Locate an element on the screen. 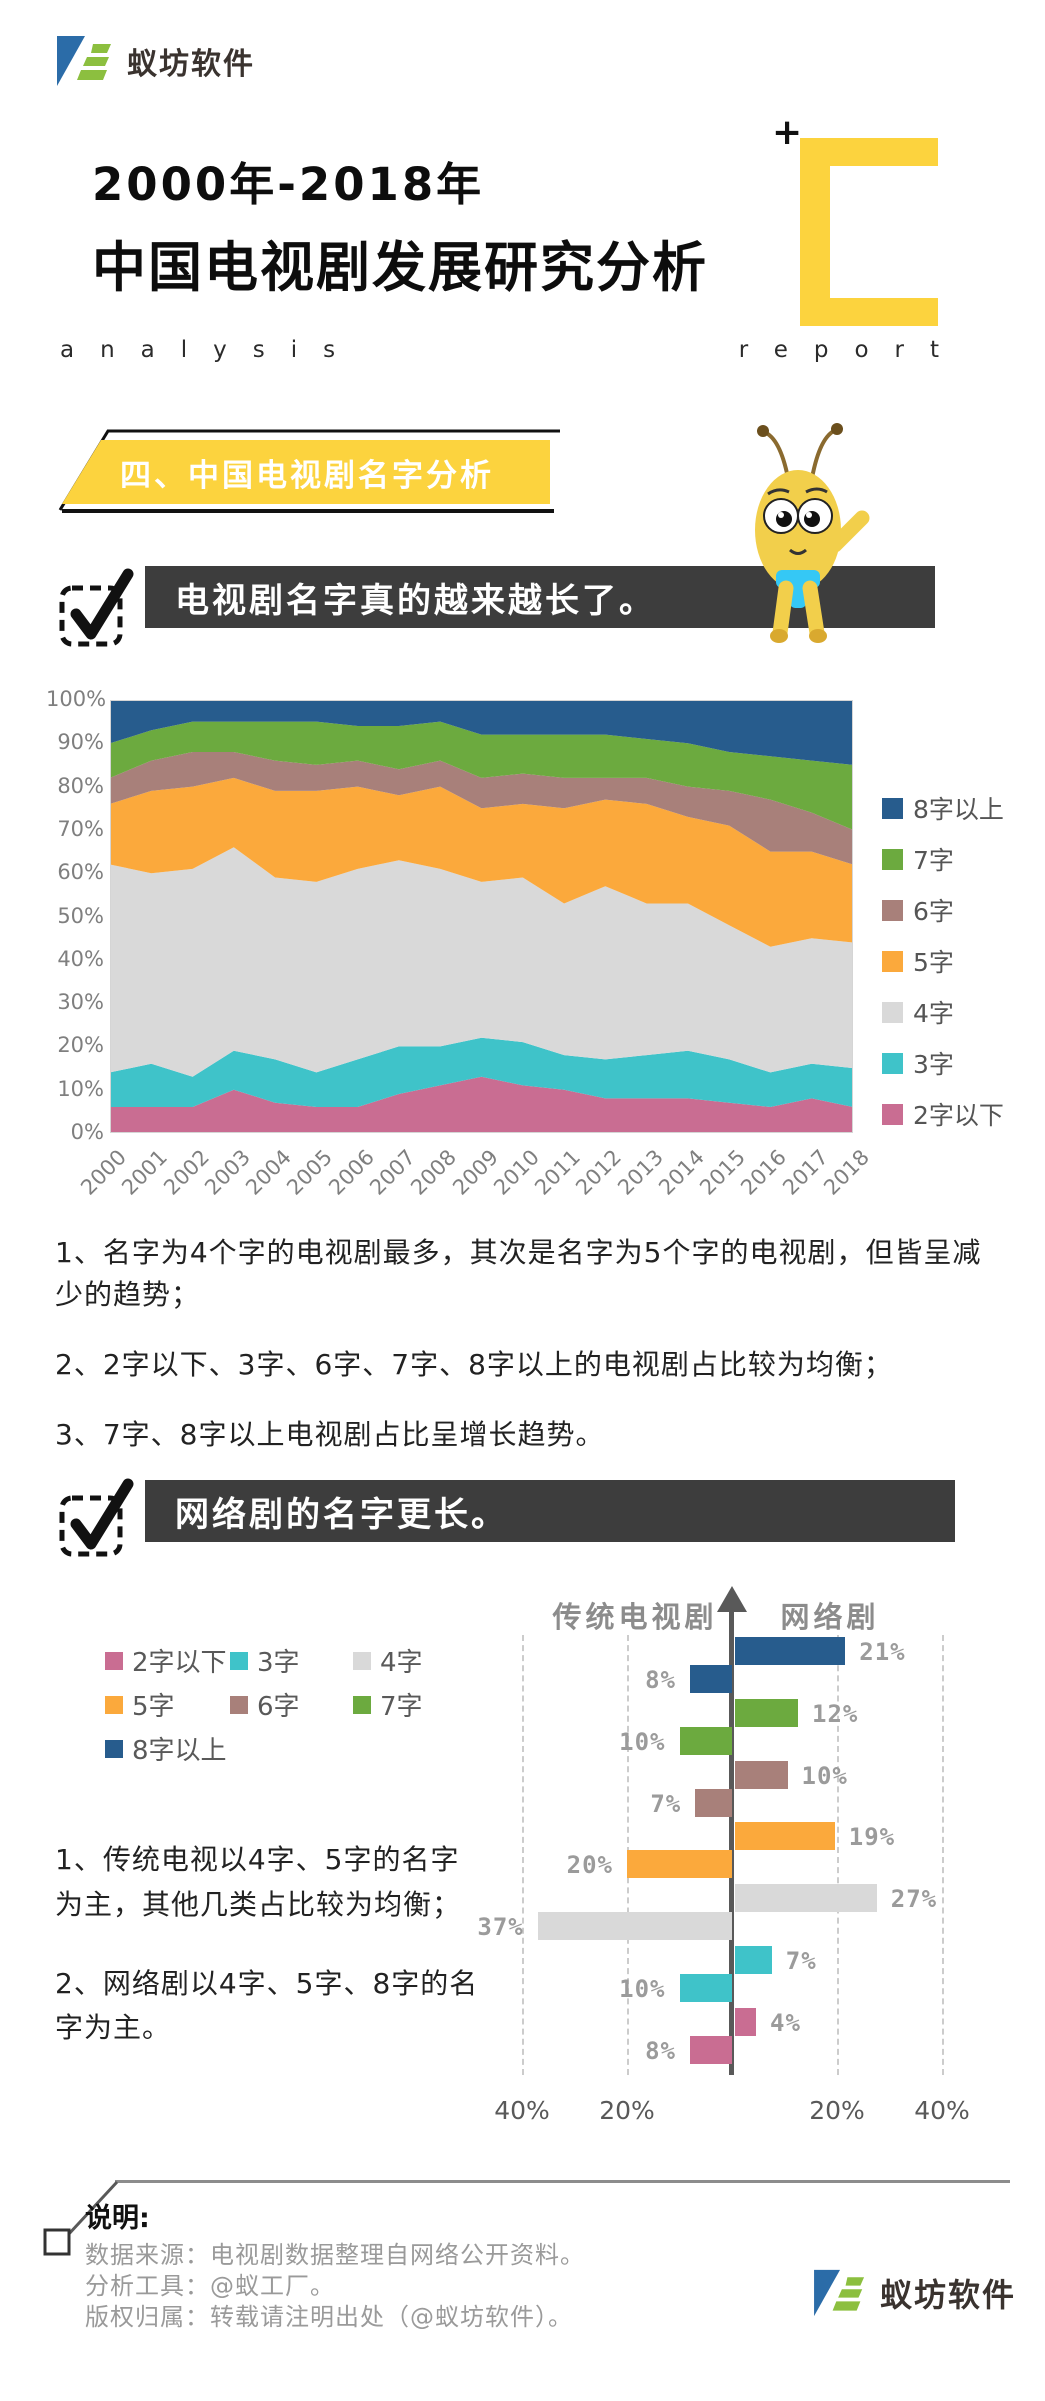  ant-mascot is located at coordinates (812, 533).